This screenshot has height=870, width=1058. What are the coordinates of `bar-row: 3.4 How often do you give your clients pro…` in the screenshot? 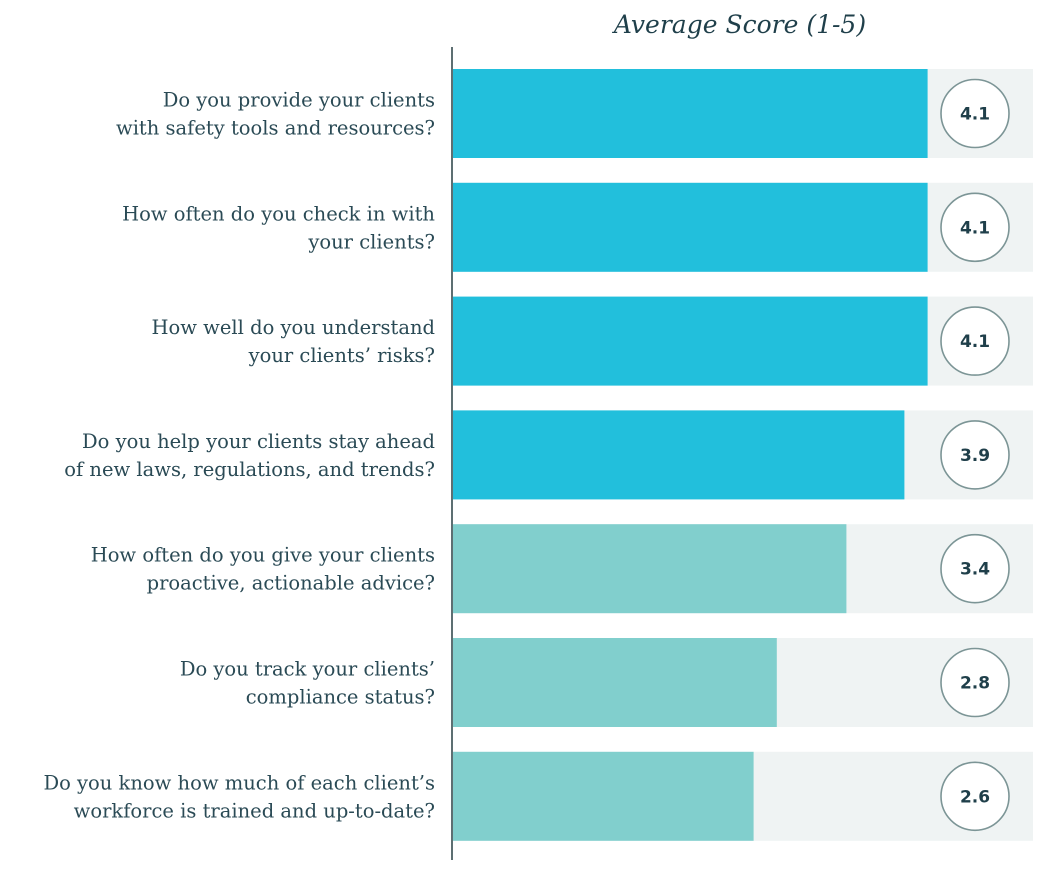 It's located at (562, 569).